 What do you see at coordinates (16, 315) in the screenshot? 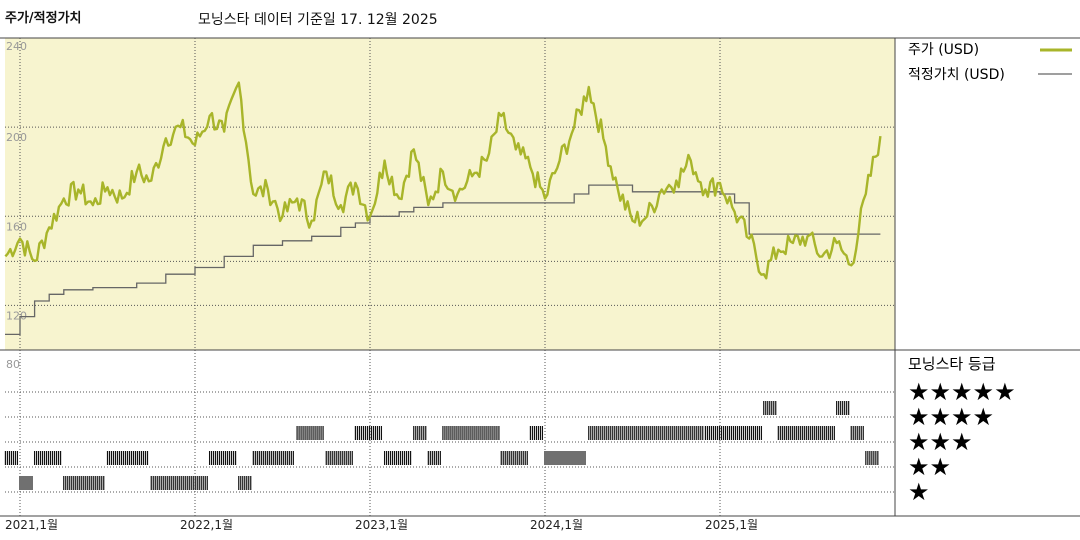
I see `y-tick-label: 120` at bounding box center [16, 315].